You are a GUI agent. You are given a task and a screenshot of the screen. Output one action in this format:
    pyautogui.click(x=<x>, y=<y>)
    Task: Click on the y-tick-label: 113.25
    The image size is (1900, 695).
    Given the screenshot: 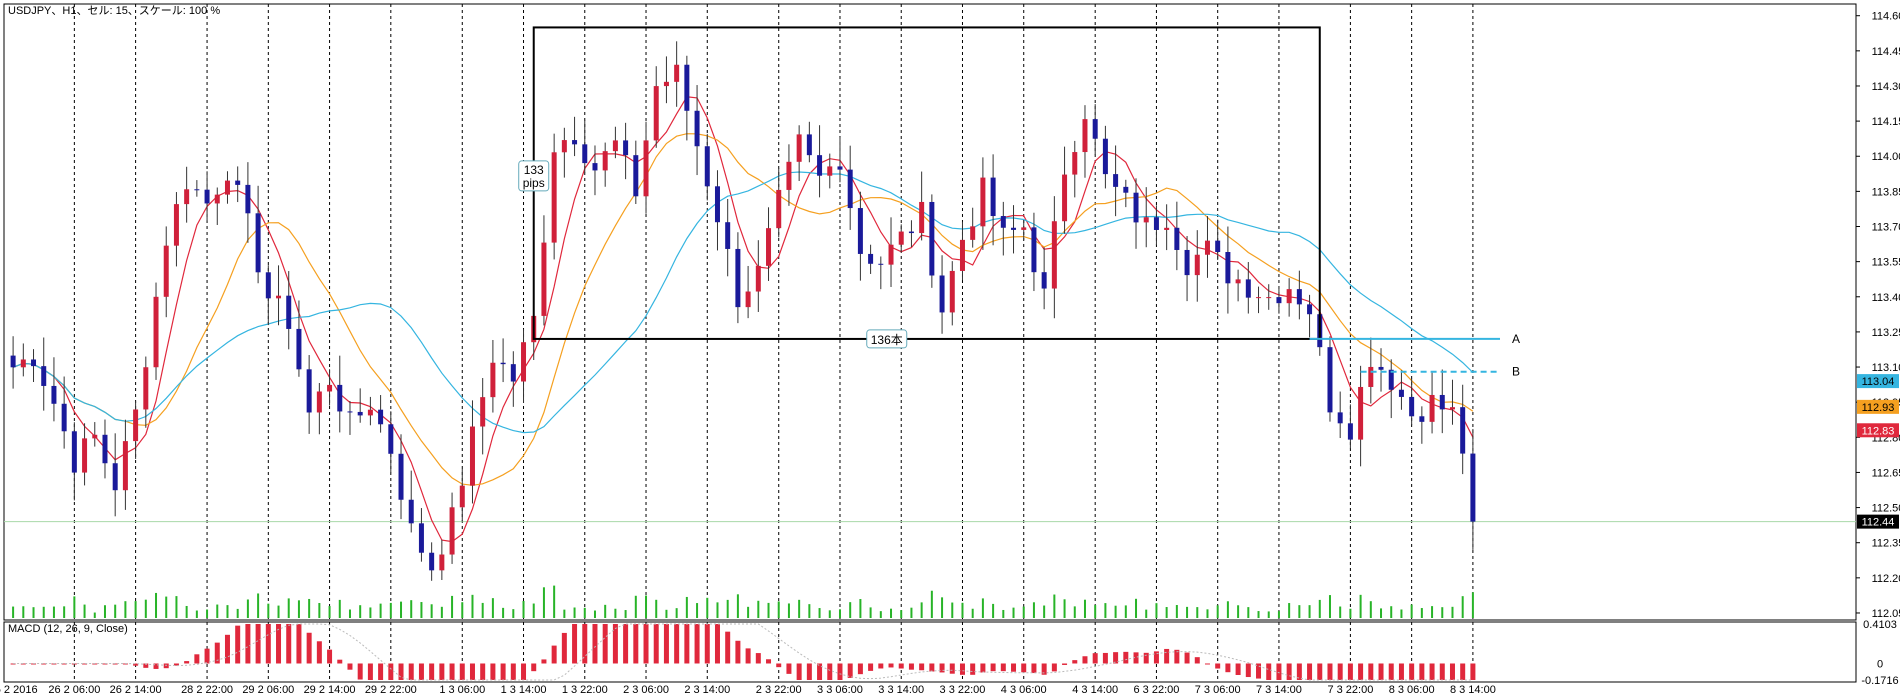 What is the action you would take?
    pyautogui.click(x=1886, y=333)
    